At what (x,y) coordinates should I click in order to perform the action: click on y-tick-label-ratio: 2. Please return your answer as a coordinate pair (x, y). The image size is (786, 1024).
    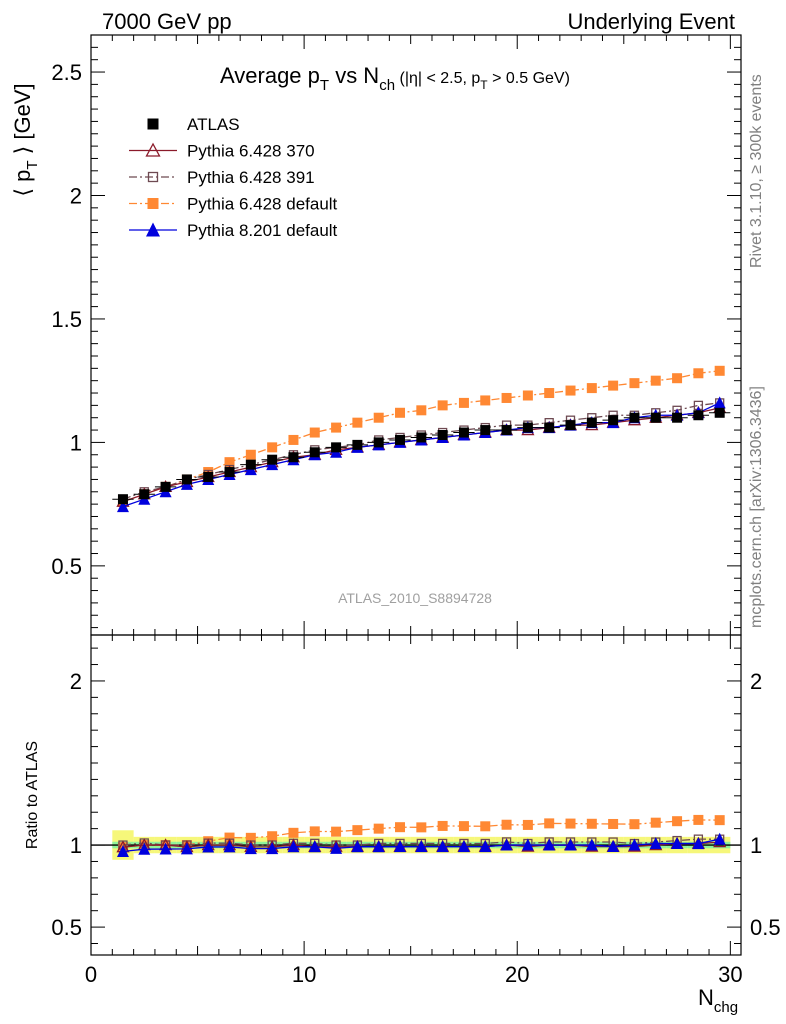
    Looking at the image, I should click on (76, 681).